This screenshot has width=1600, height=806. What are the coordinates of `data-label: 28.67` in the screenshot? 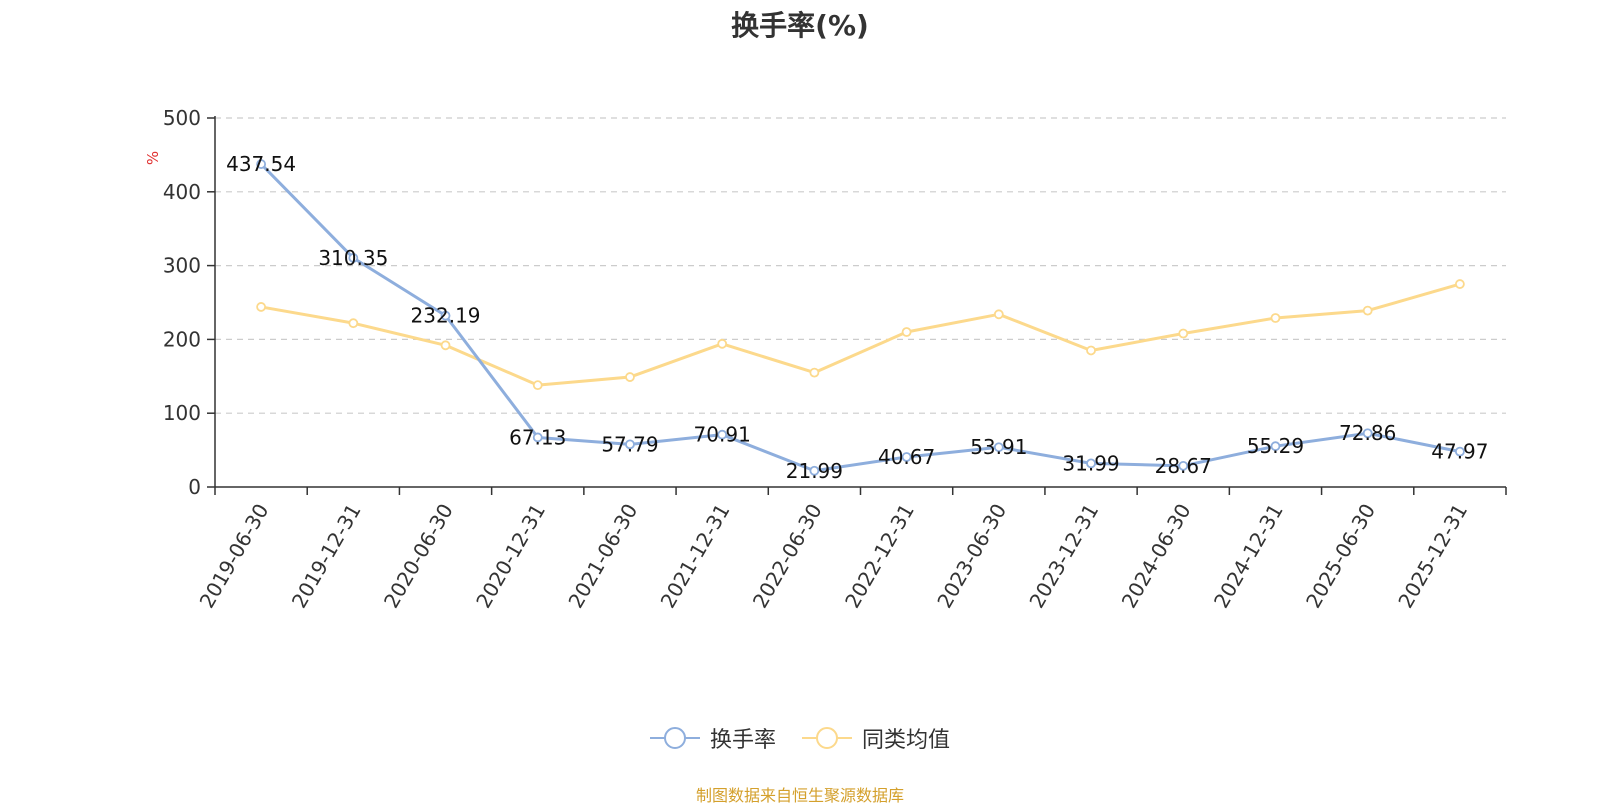 It's located at (1183, 466).